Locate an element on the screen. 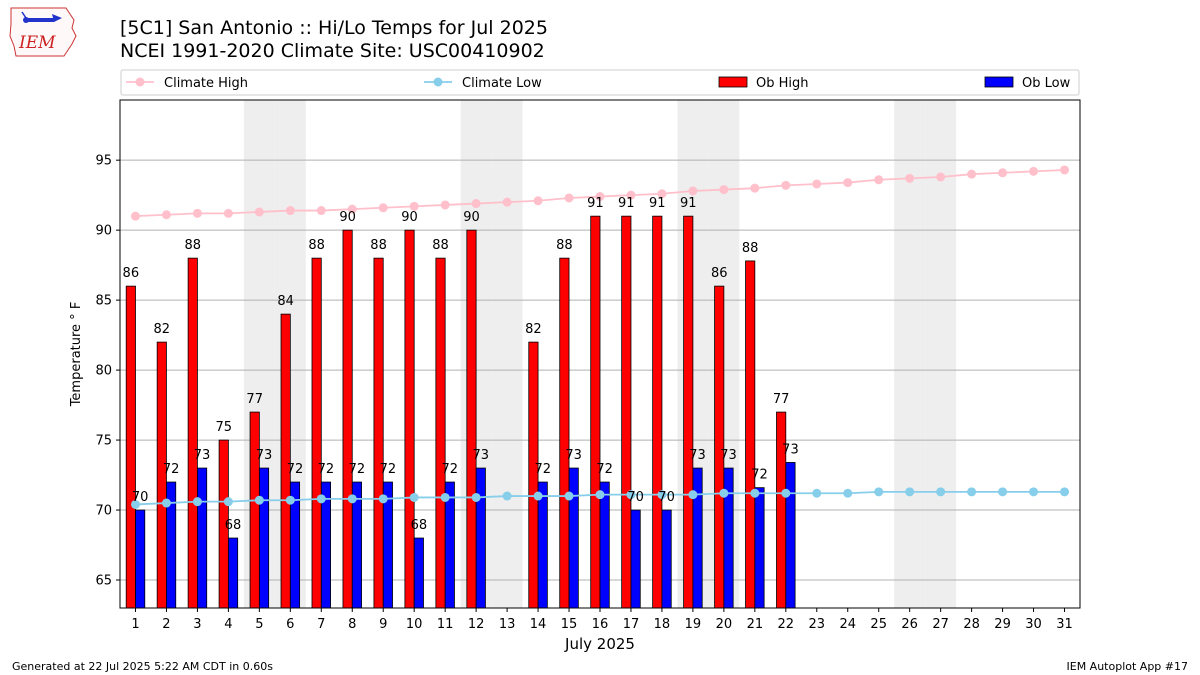 Image resolution: width=1200 pixels, height=675 pixels. y-tick-label: 65 is located at coordinates (103, 581).